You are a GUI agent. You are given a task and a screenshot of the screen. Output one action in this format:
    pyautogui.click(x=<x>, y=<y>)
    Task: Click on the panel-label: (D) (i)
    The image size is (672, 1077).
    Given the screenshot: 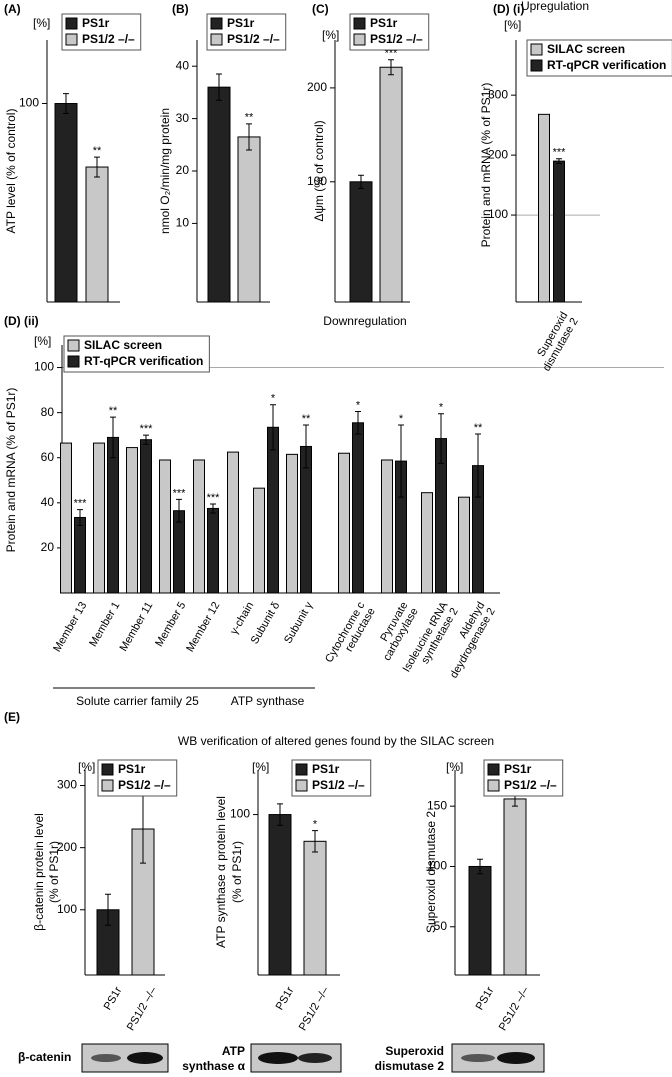 What is the action you would take?
    pyautogui.click(x=508, y=9)
    